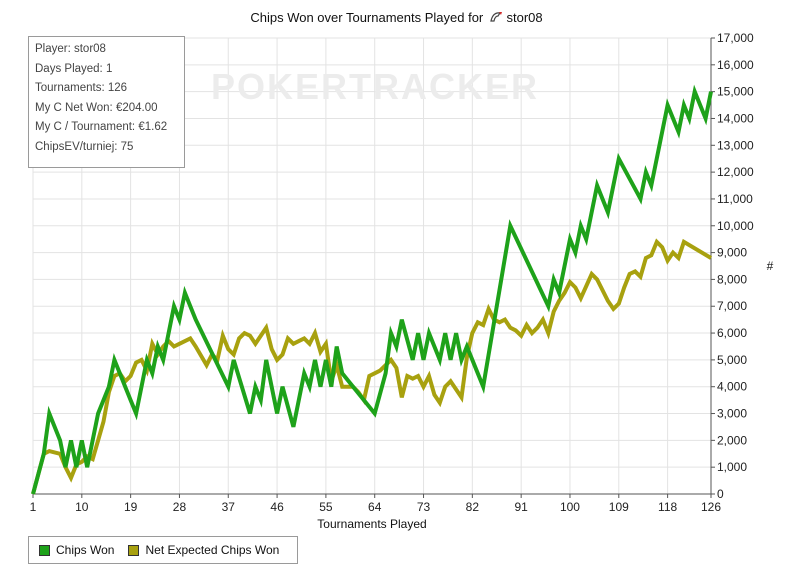  What do you see at coordinates (735, 199) in the screenshot?
I see `y-tick-label: 11,000` at bounding box center [735, 199].